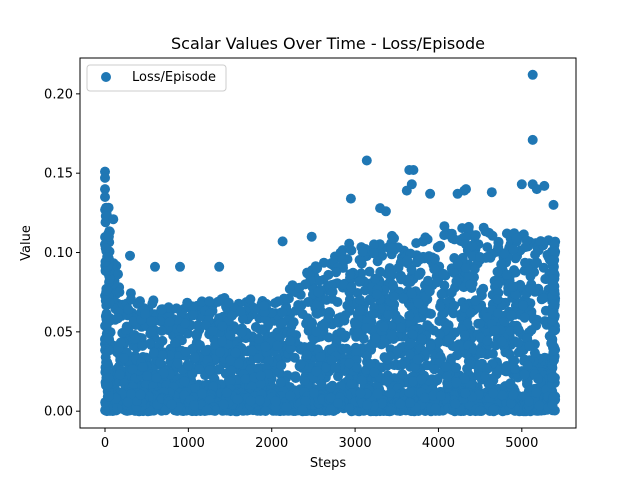 This screenshot has width=640, height=480. I want to click on y-tick-label: 0.00, so click(58, 412).